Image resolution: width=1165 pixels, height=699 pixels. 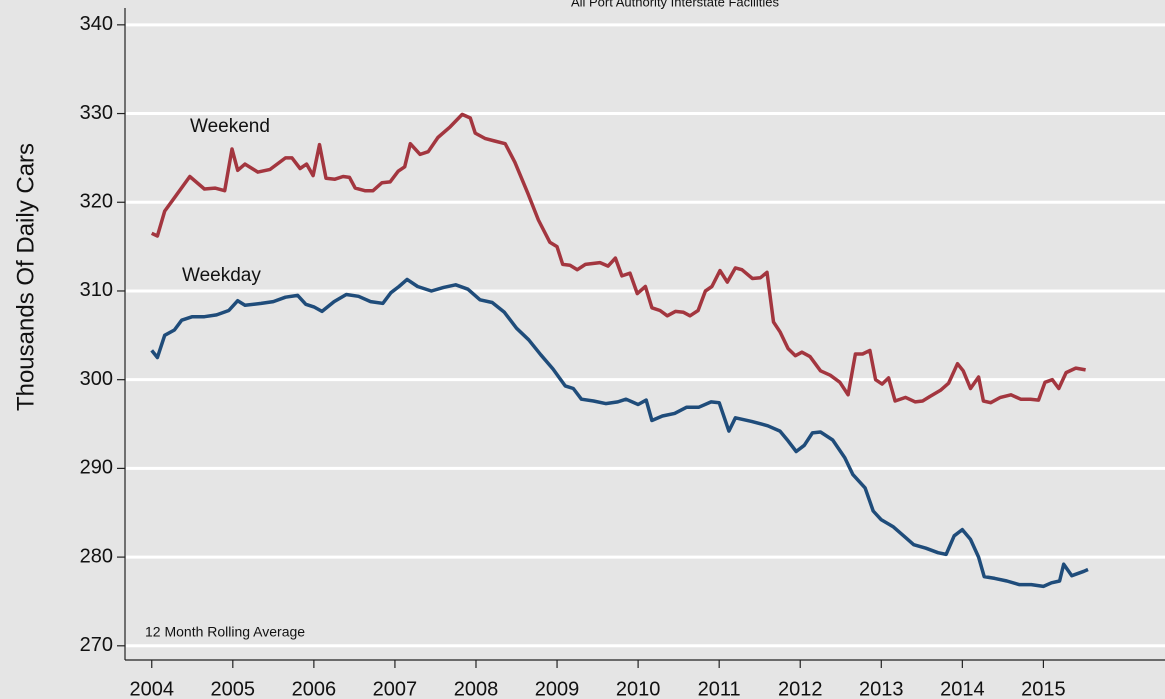 I want to click on annotation: 12 Month Rolling Average, so click(x=225, y=632).